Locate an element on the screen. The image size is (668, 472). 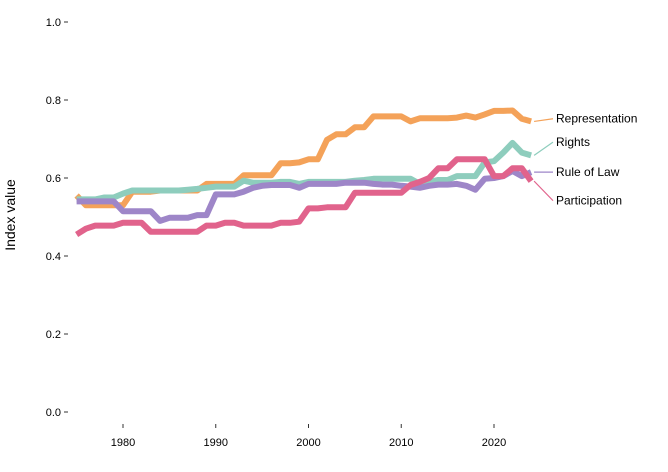
series-line-participation is located at coordinates (304, 197).